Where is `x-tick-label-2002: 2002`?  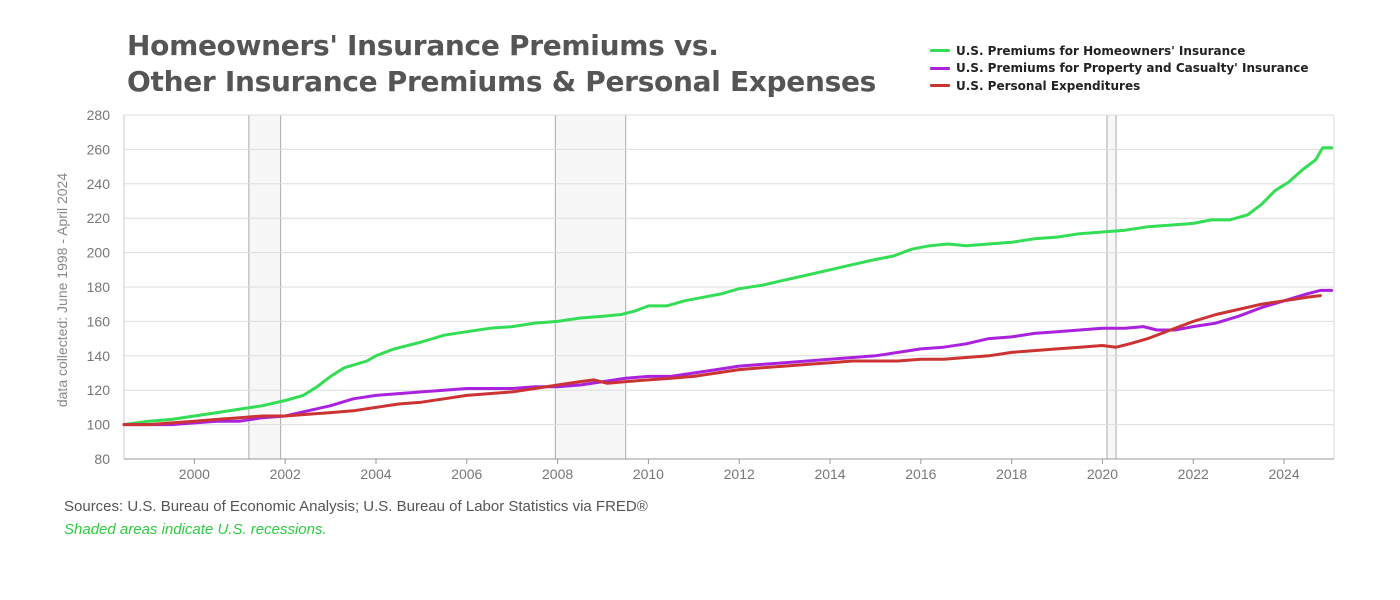
x-tick-label-2002: 2002 is located at coordinates (285, 474).